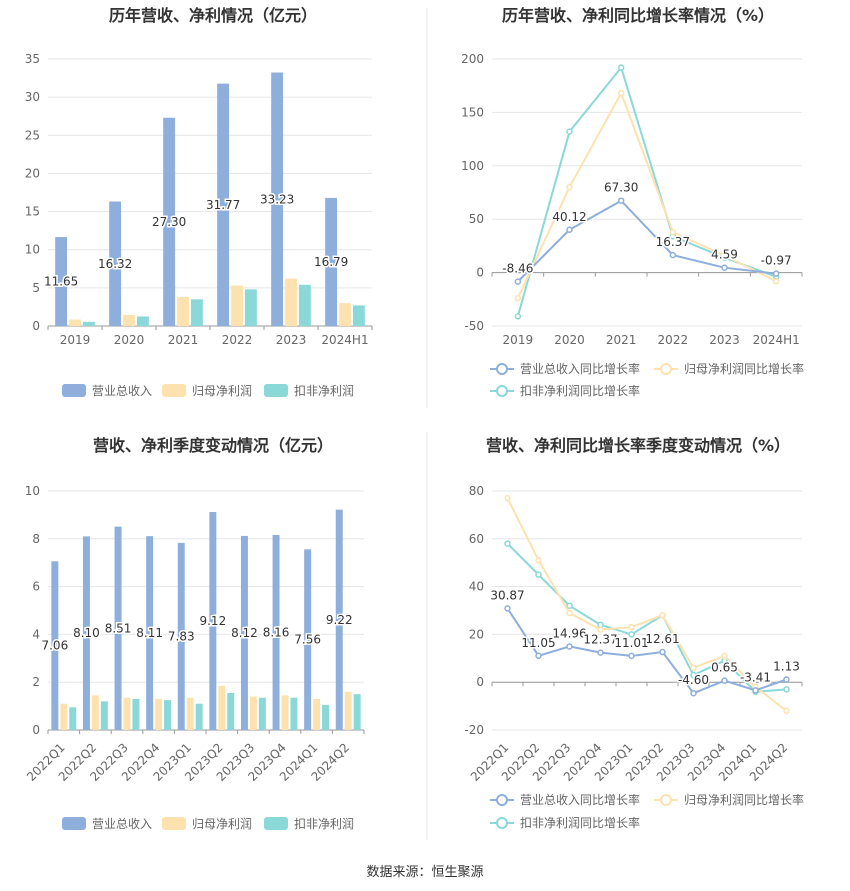 Image resolution: width=850 pixels, height=891 pixels. What do you see at coordinates (118, 628) in the screenshot?
I see `chart3-data-label: 8.51` at bounding box center [118, 628].